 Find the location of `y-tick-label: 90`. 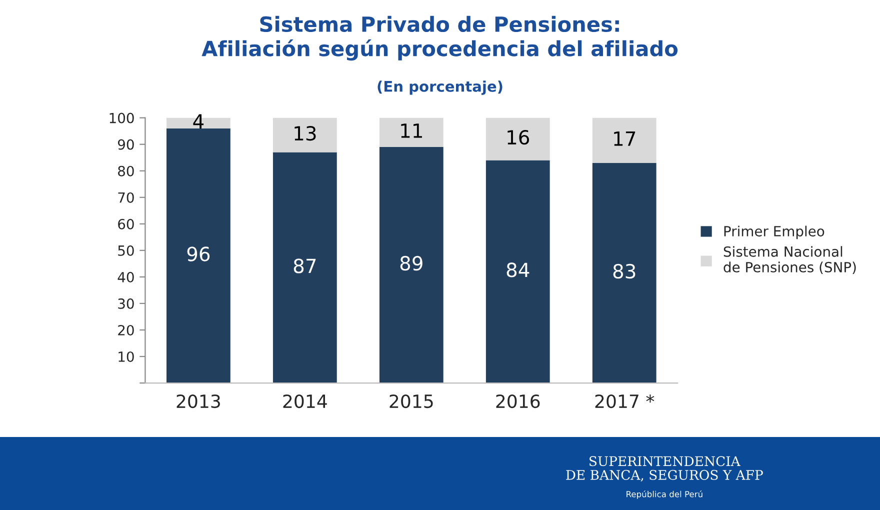

y-tick-label: 90 is located at coordinates (126, 144).